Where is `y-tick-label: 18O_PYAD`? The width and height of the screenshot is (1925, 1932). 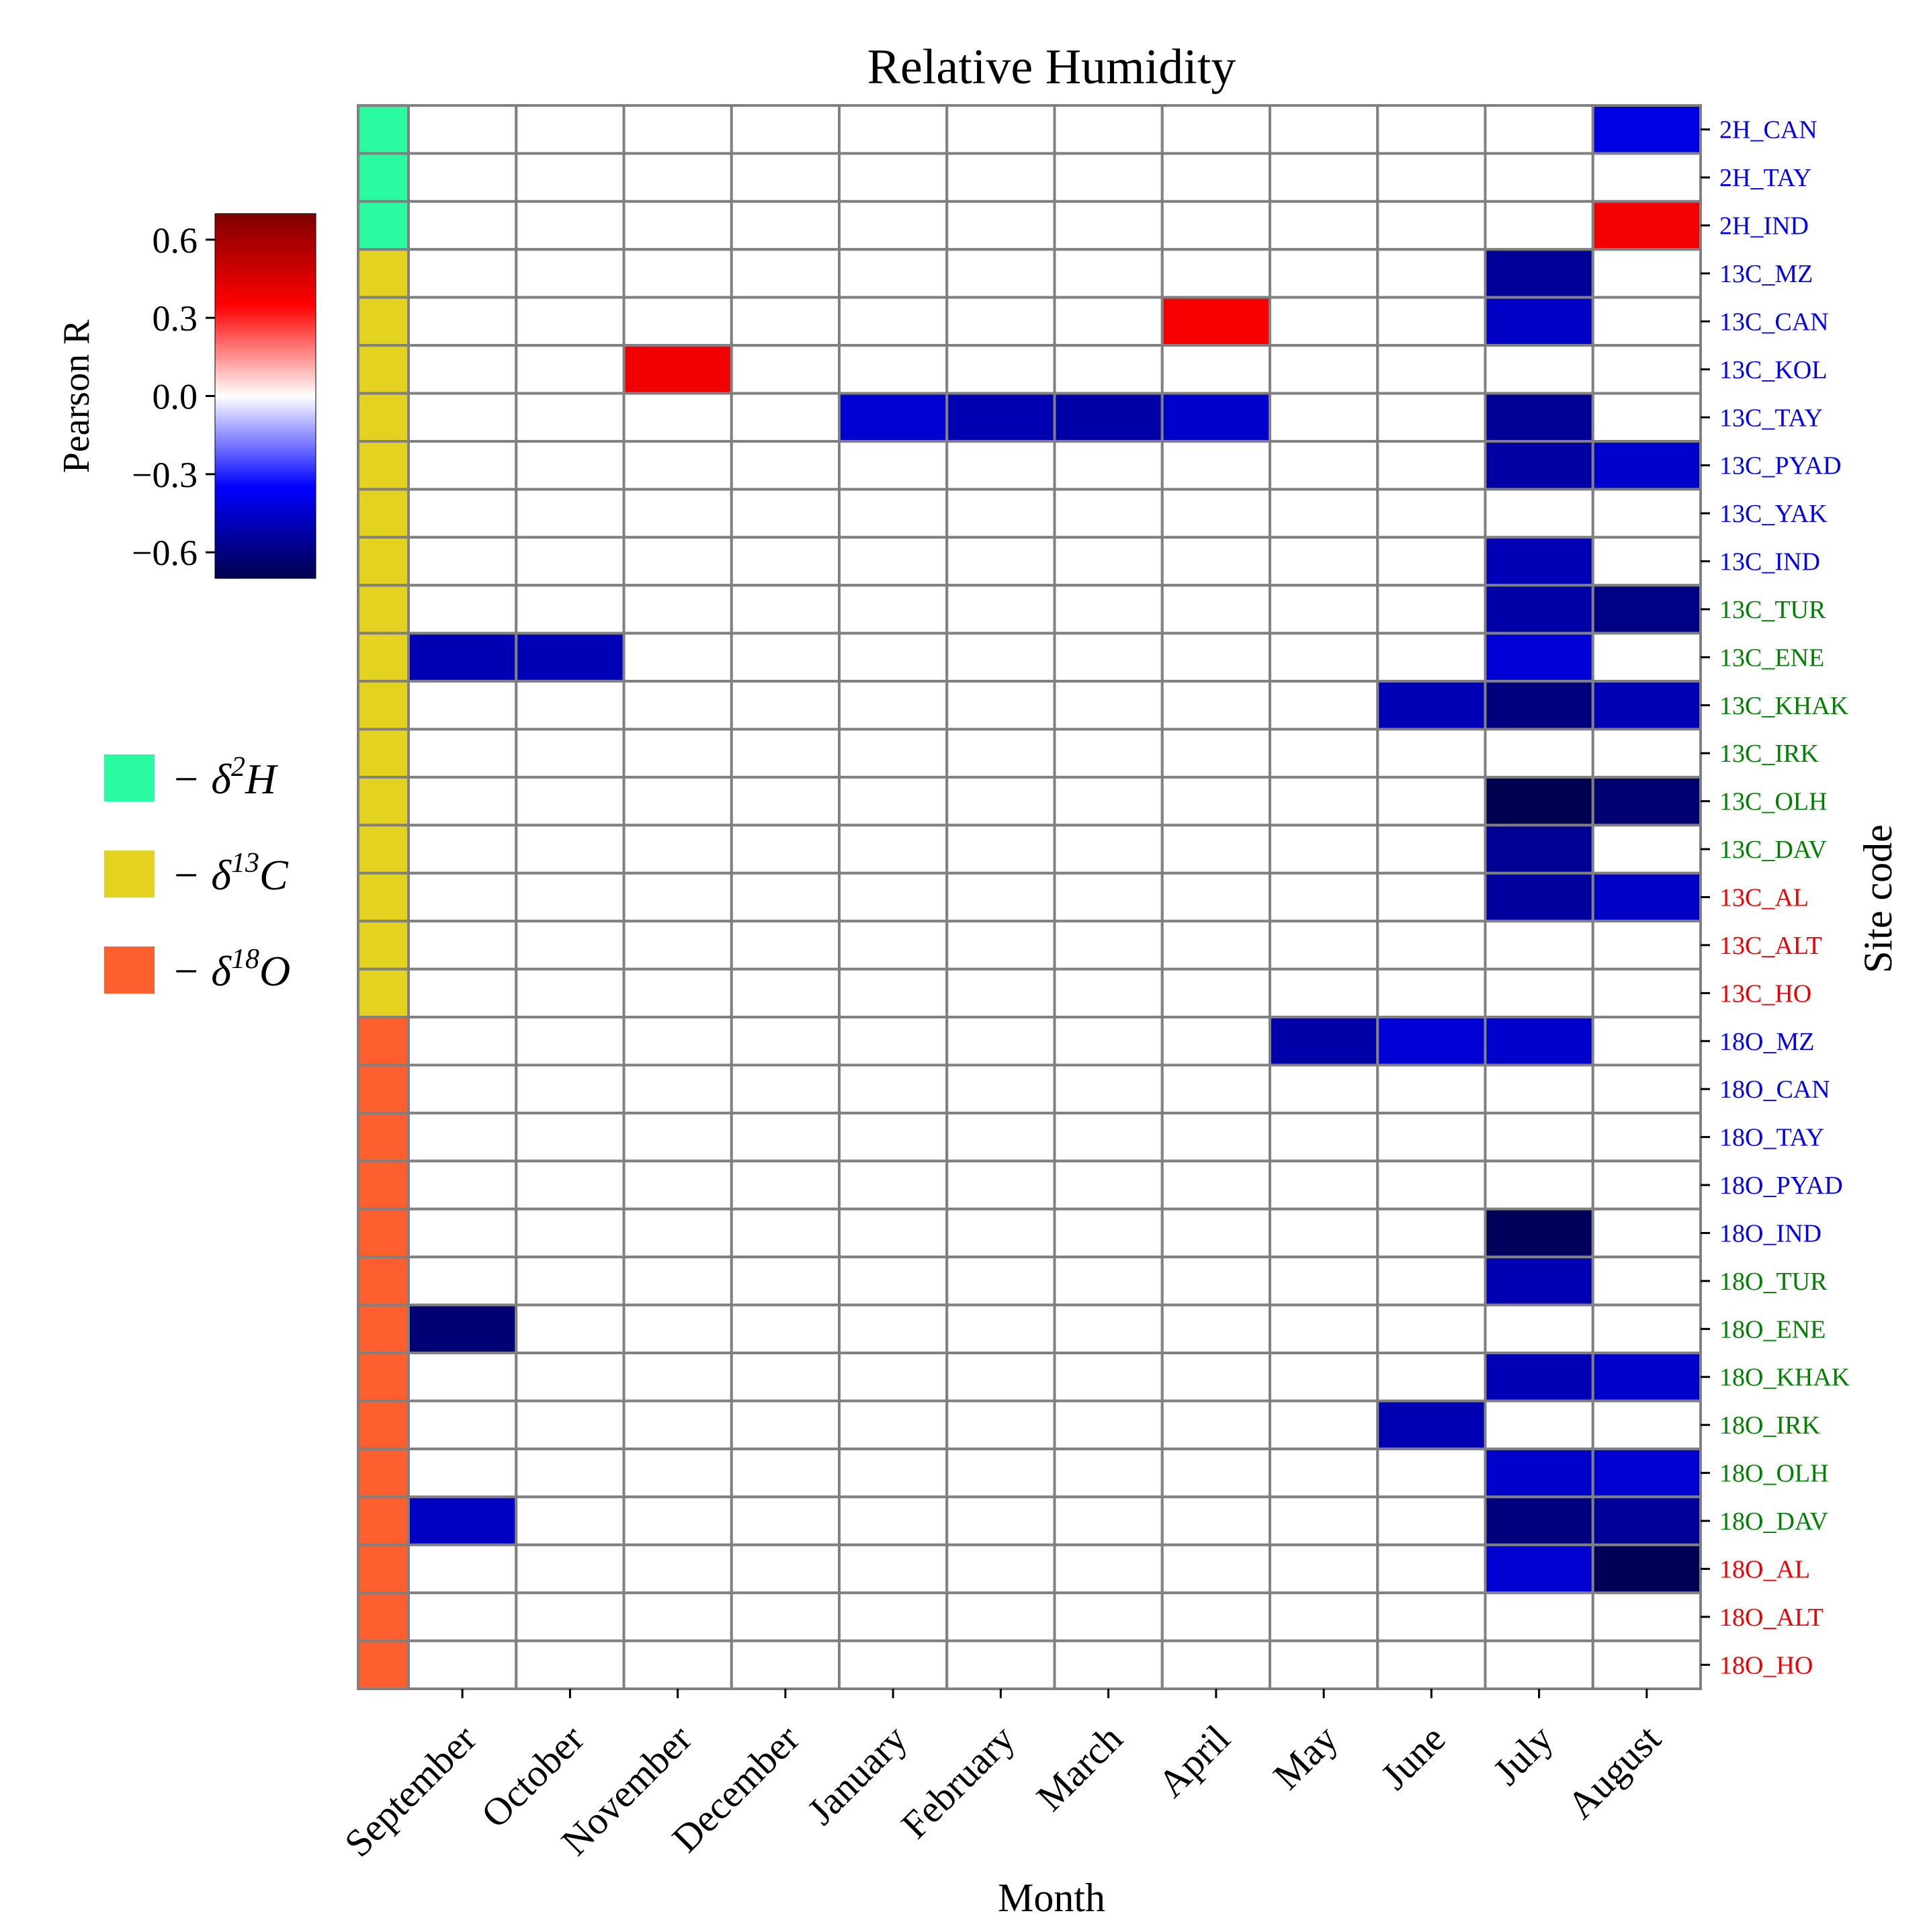
y-tick-label: 18O_PYAD is located at coordinates (1781, 1186).